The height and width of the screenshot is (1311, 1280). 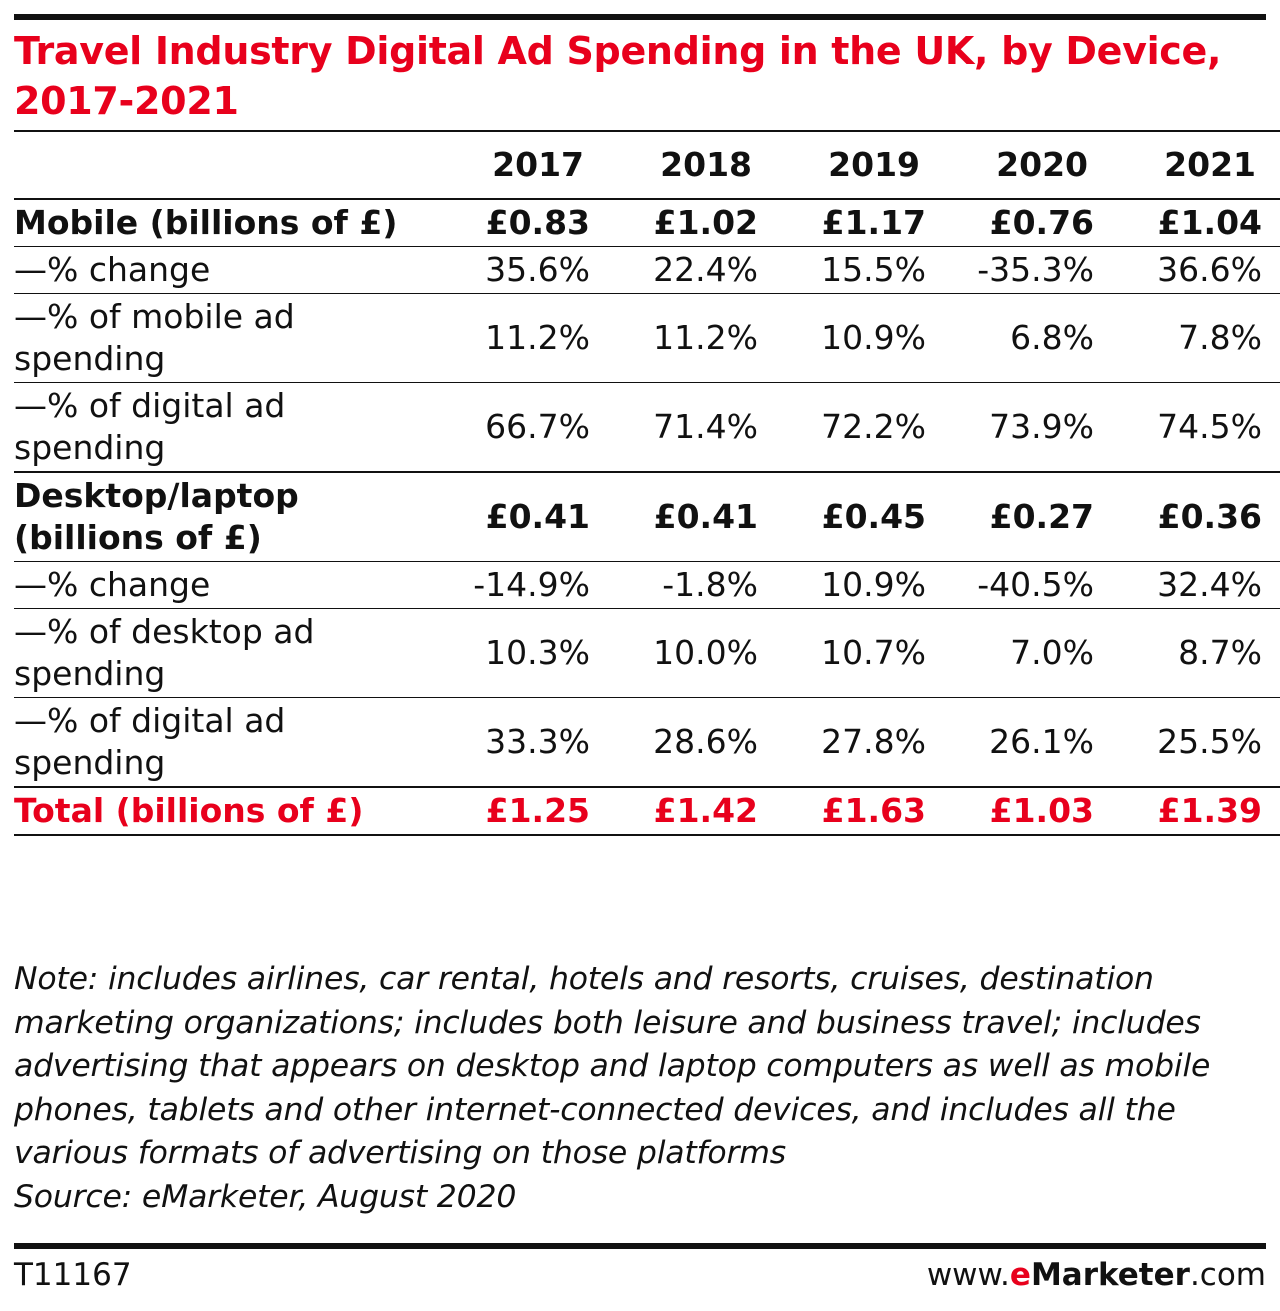 I want to click on cell-2018: 71.4%, so click(x=705, y=426).